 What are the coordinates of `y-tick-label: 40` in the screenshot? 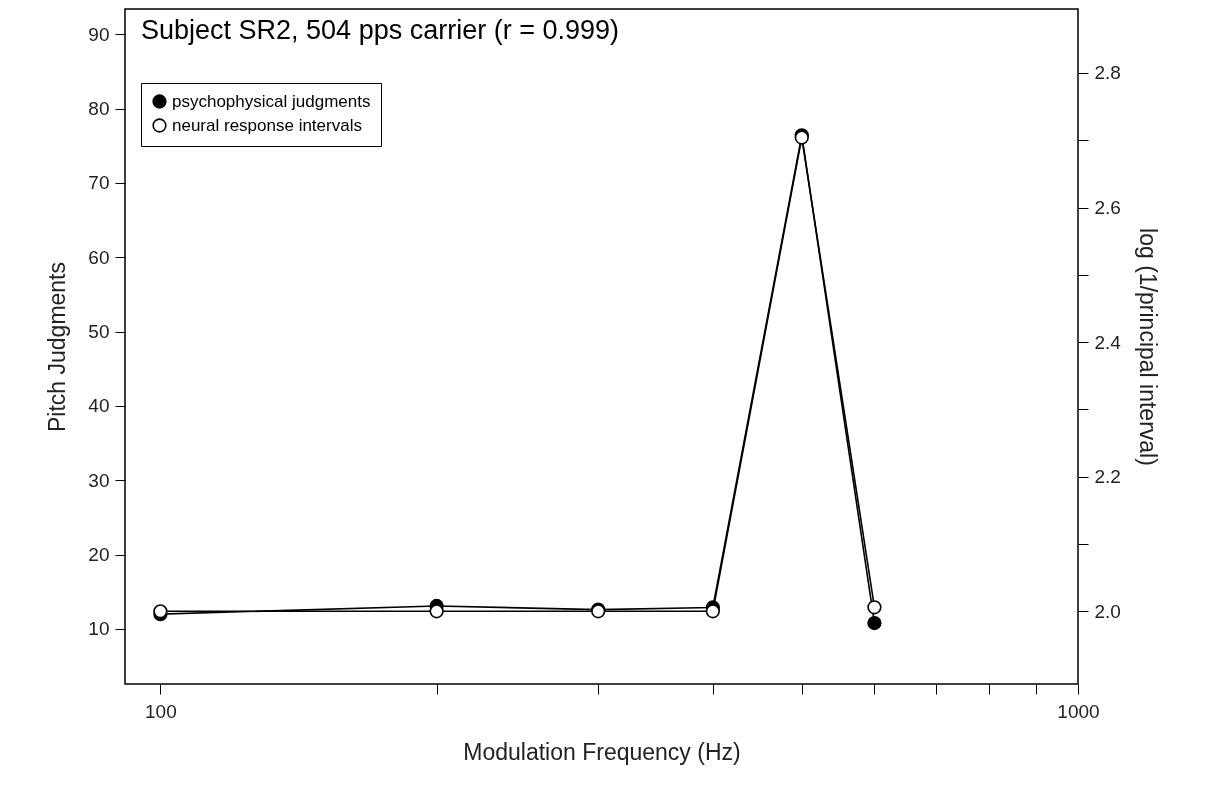 It's located at (99, 406).